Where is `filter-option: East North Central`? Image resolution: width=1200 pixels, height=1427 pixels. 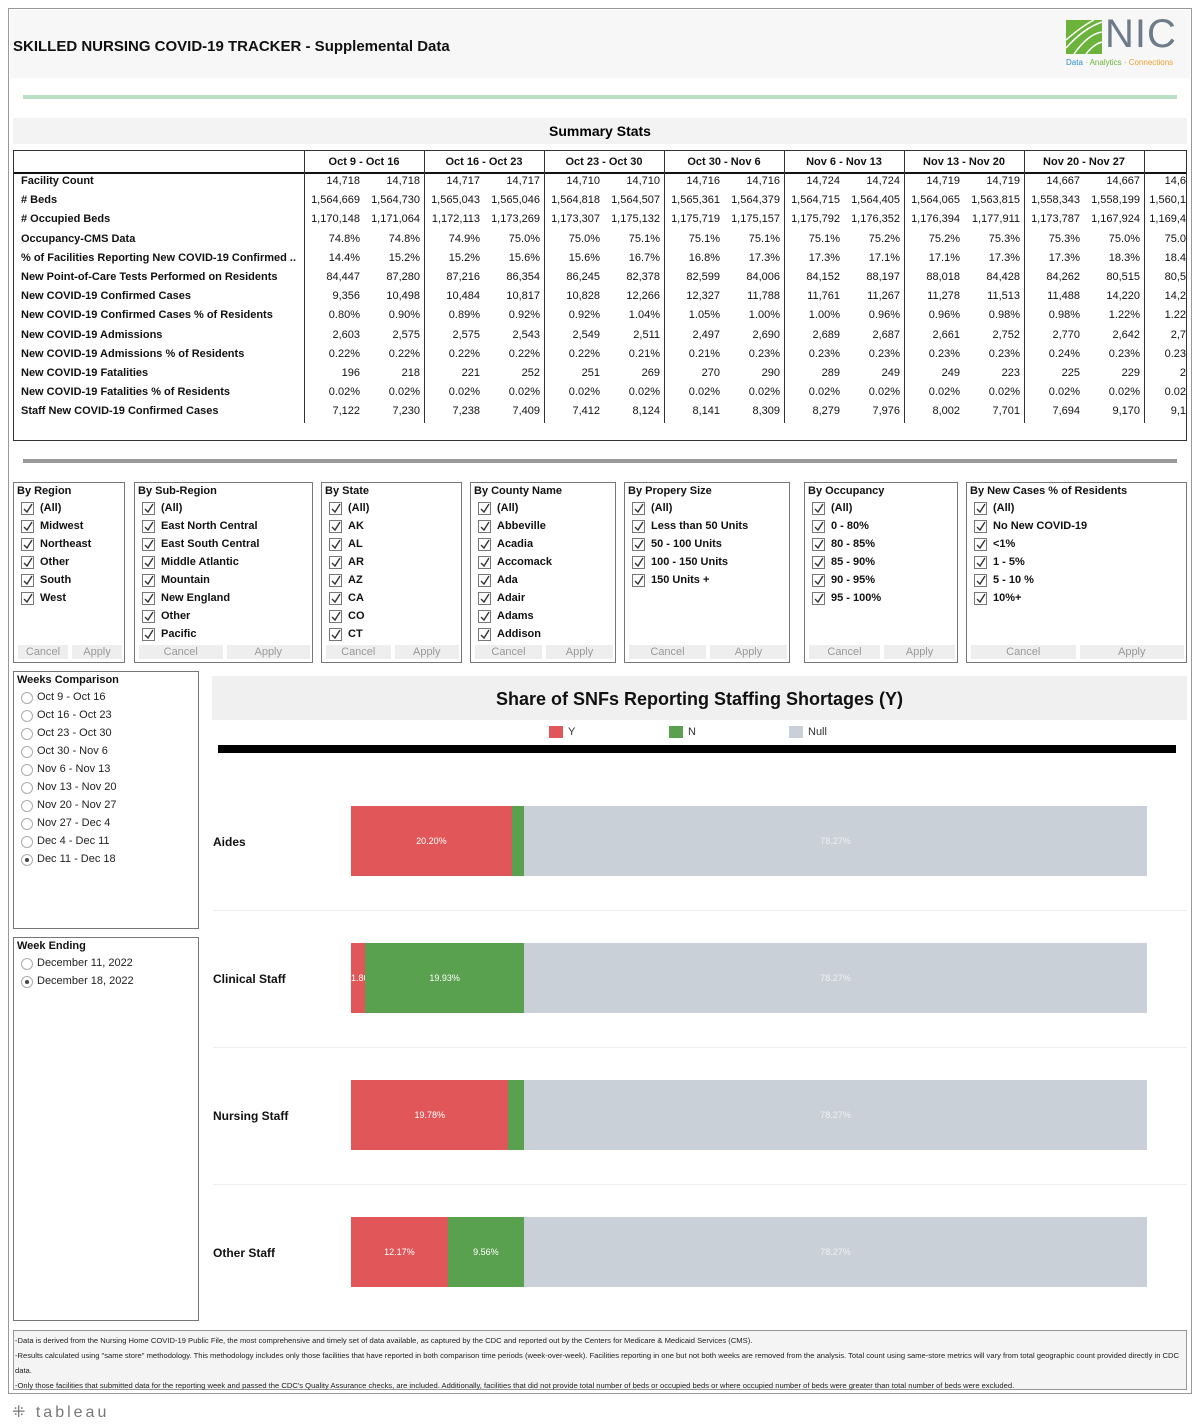
filter-option: East North Central is located at coordinates (209, 526).